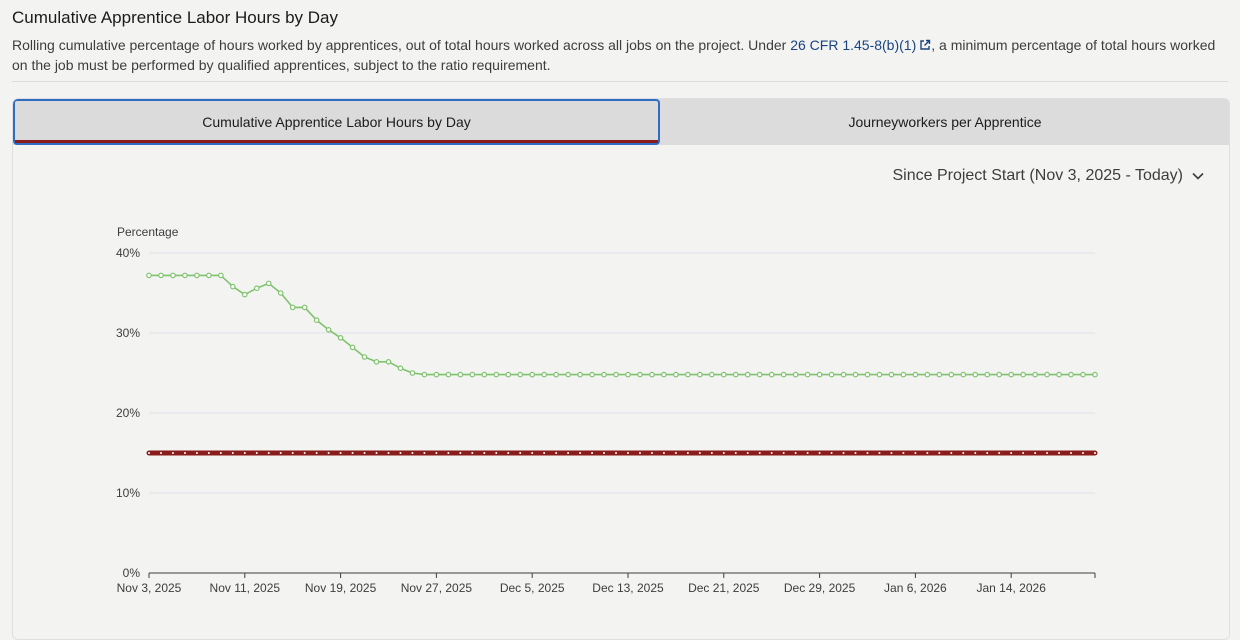 This screenshot has width=1240, height=640. Describe the element at coordinates (628, 588) in the screenshot. I see `x-tick-label: Dec 13, 2025` at that location.